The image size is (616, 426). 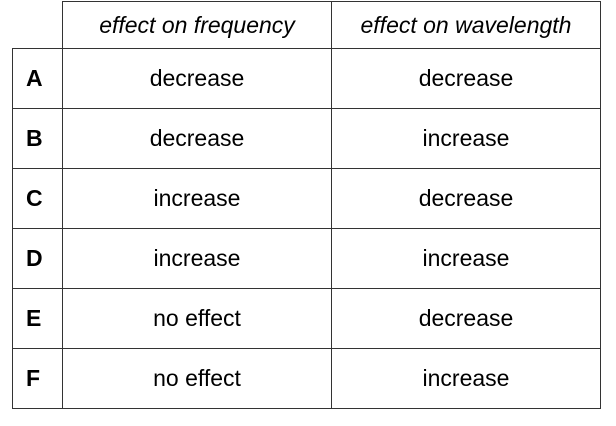 I want to click on row-letter: A, so click(x=37, y=78).